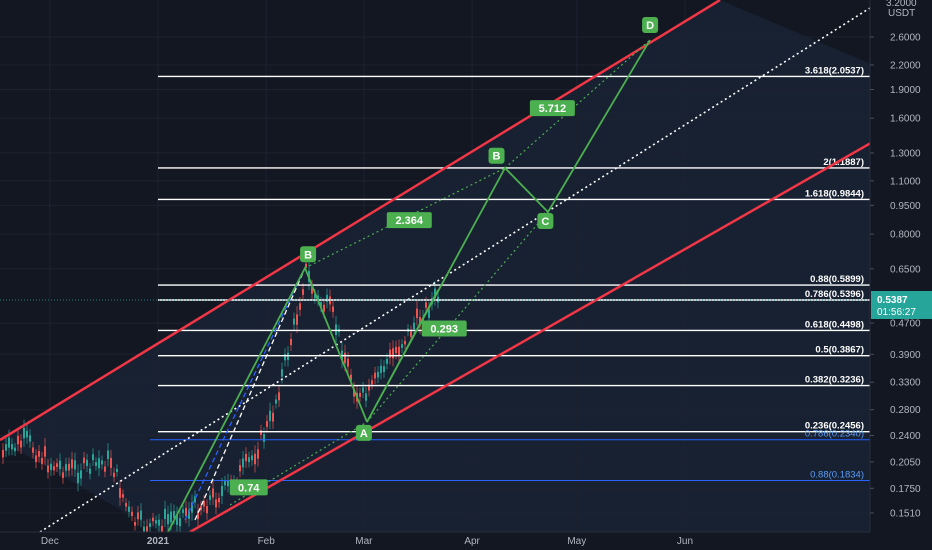 This screenshot has height=550, width=932. Describe the element at coordinates (367, 541) in the screenshot. I see `x-axis: Dec 2021 Feb Mar Apr May Jun` at that location.